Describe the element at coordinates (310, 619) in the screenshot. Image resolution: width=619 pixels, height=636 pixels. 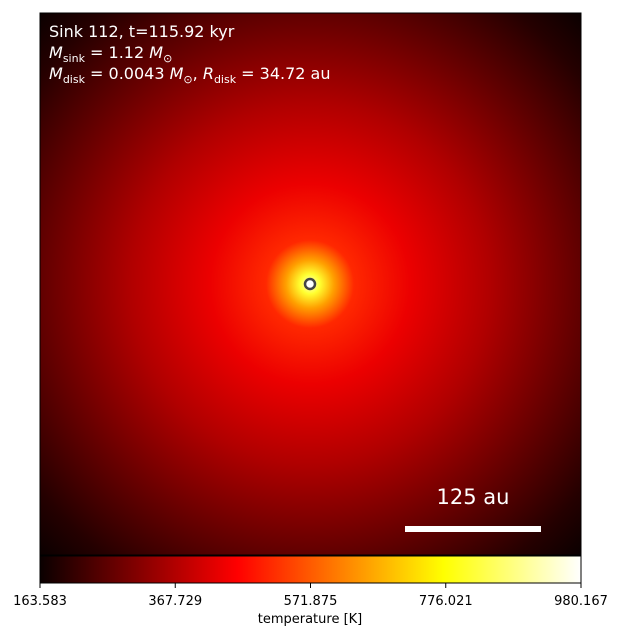
I see `colorbar-label: temperature [K]` at that location.